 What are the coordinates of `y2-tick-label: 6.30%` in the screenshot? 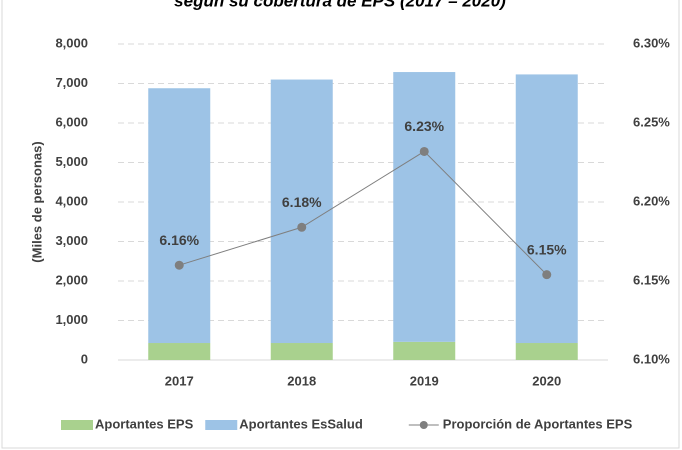 It's located at (651, 42).